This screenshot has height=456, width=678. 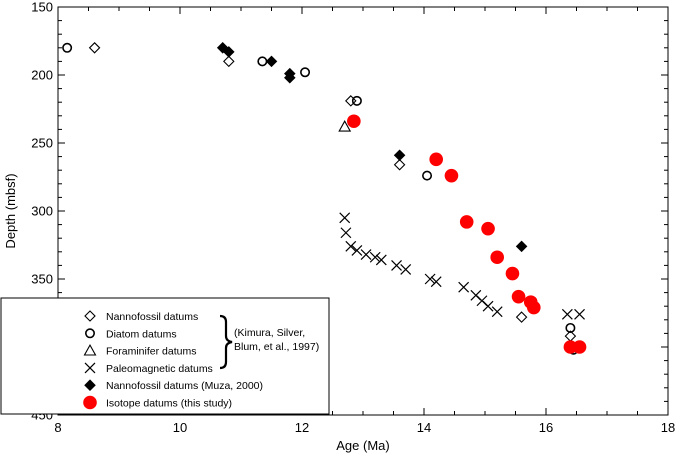 I want to click on legend-item: Paleomagnetic datums, so click(x=148, y=368).